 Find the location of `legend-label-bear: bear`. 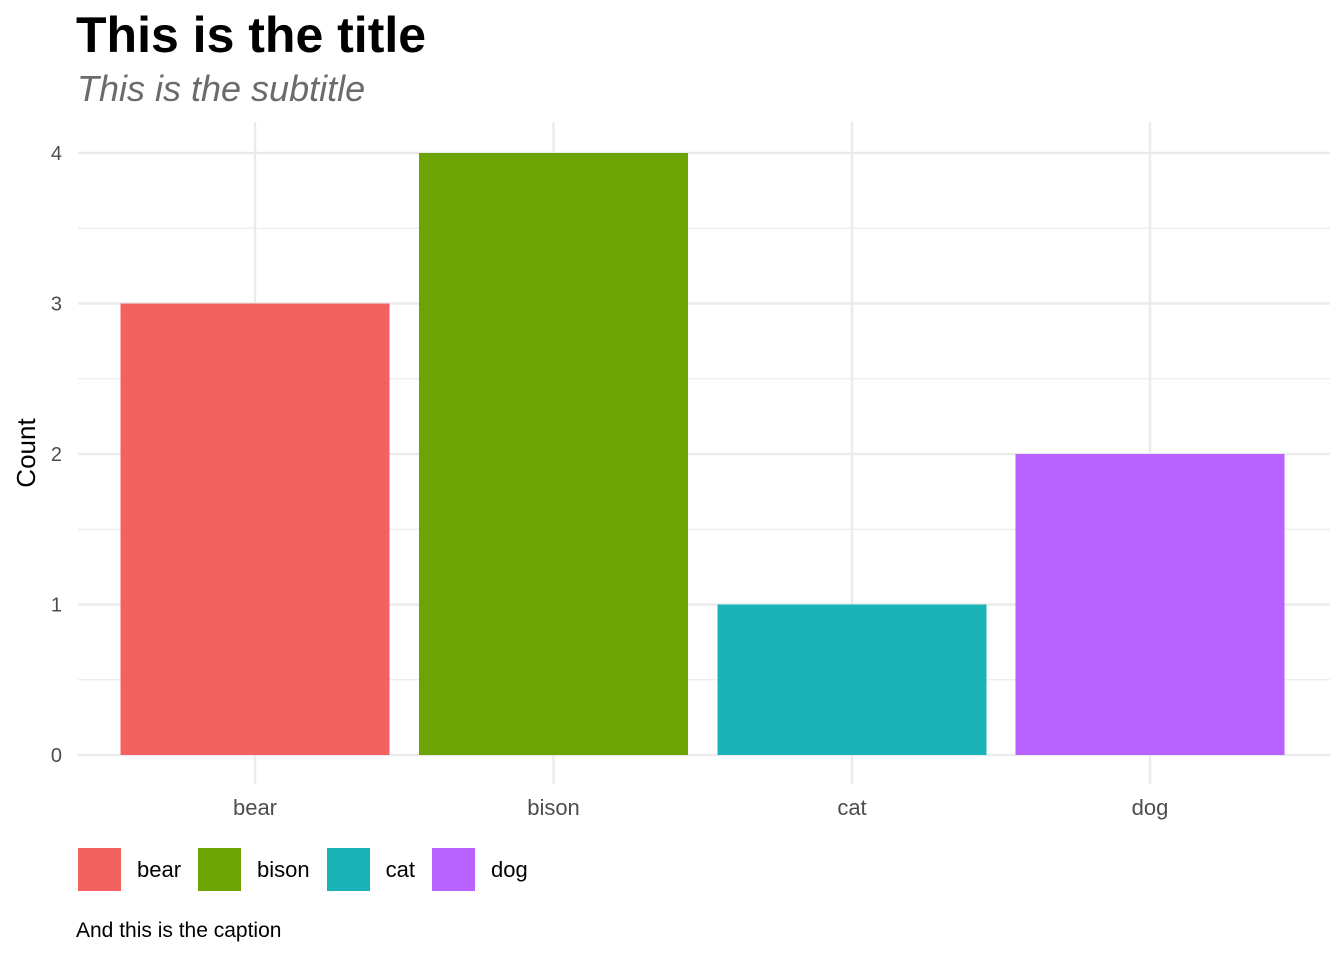

legend-label-bear: bear is located at coordinates (159, 869).